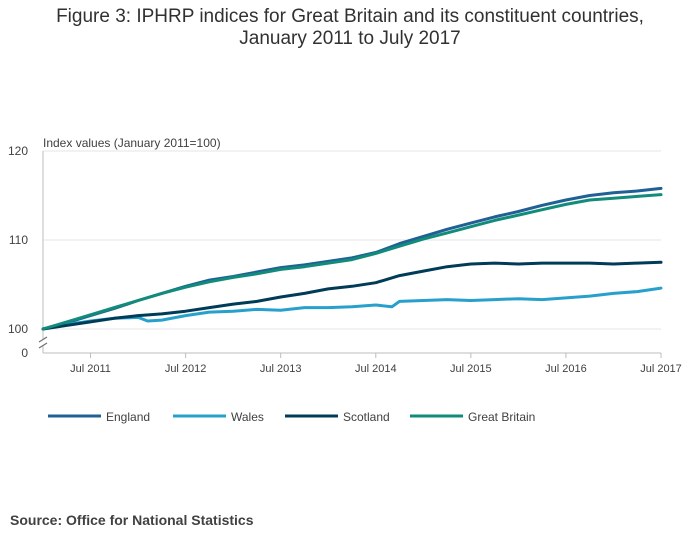 The height and width of the screenshot is (549, 700). I want to click on x-tick-label: Jul 2014, so click(376, 369).